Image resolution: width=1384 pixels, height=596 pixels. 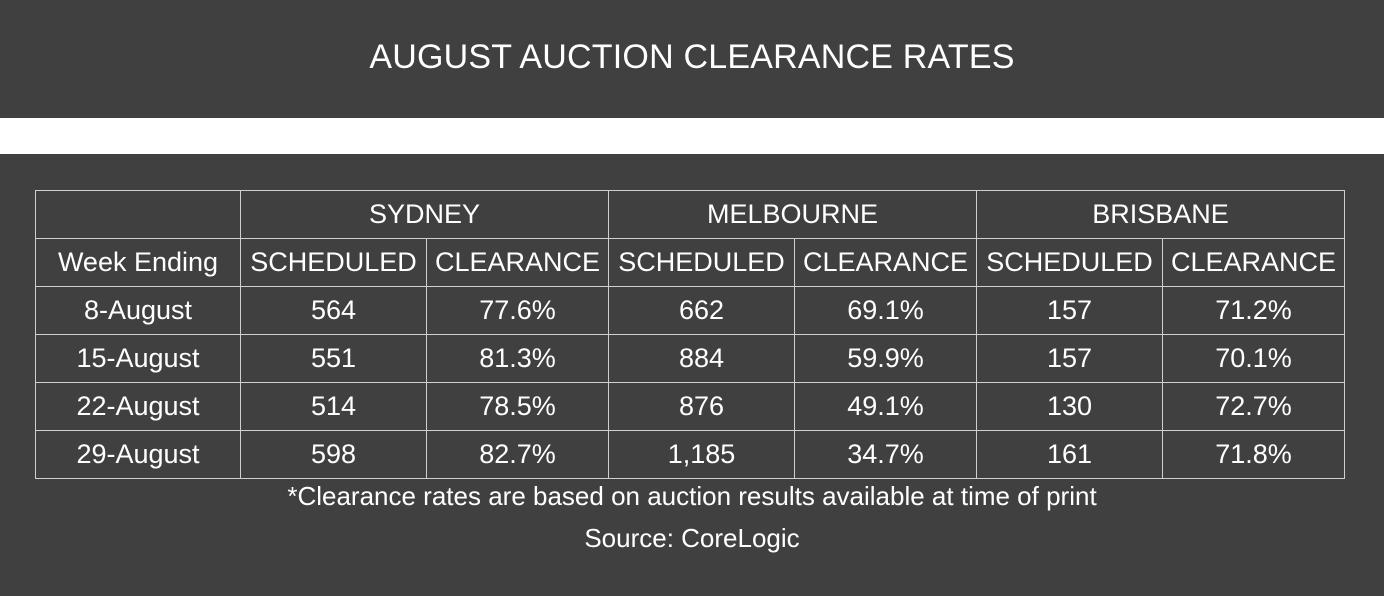 I want to click on melbourne-clearance-header: CLEARANCE, so click(x=885, y=262).